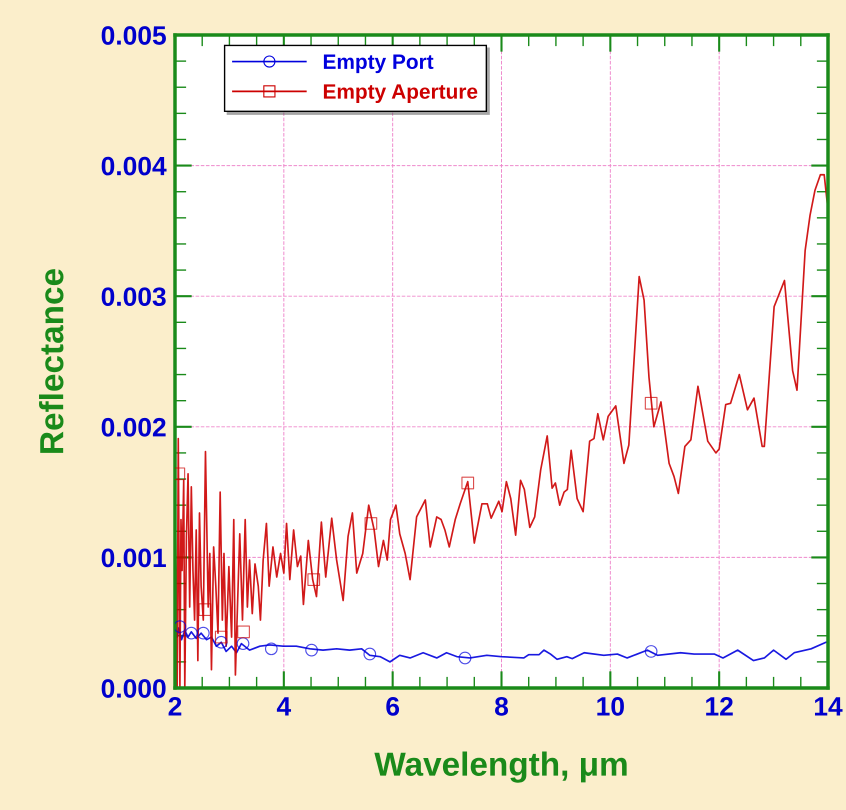 This screenshot has width=846, height=810. What do you see at coordinates (51, 361) in the screenshot?
I see `y-axis-title: Reflectance` at bounding box center [51, 361].